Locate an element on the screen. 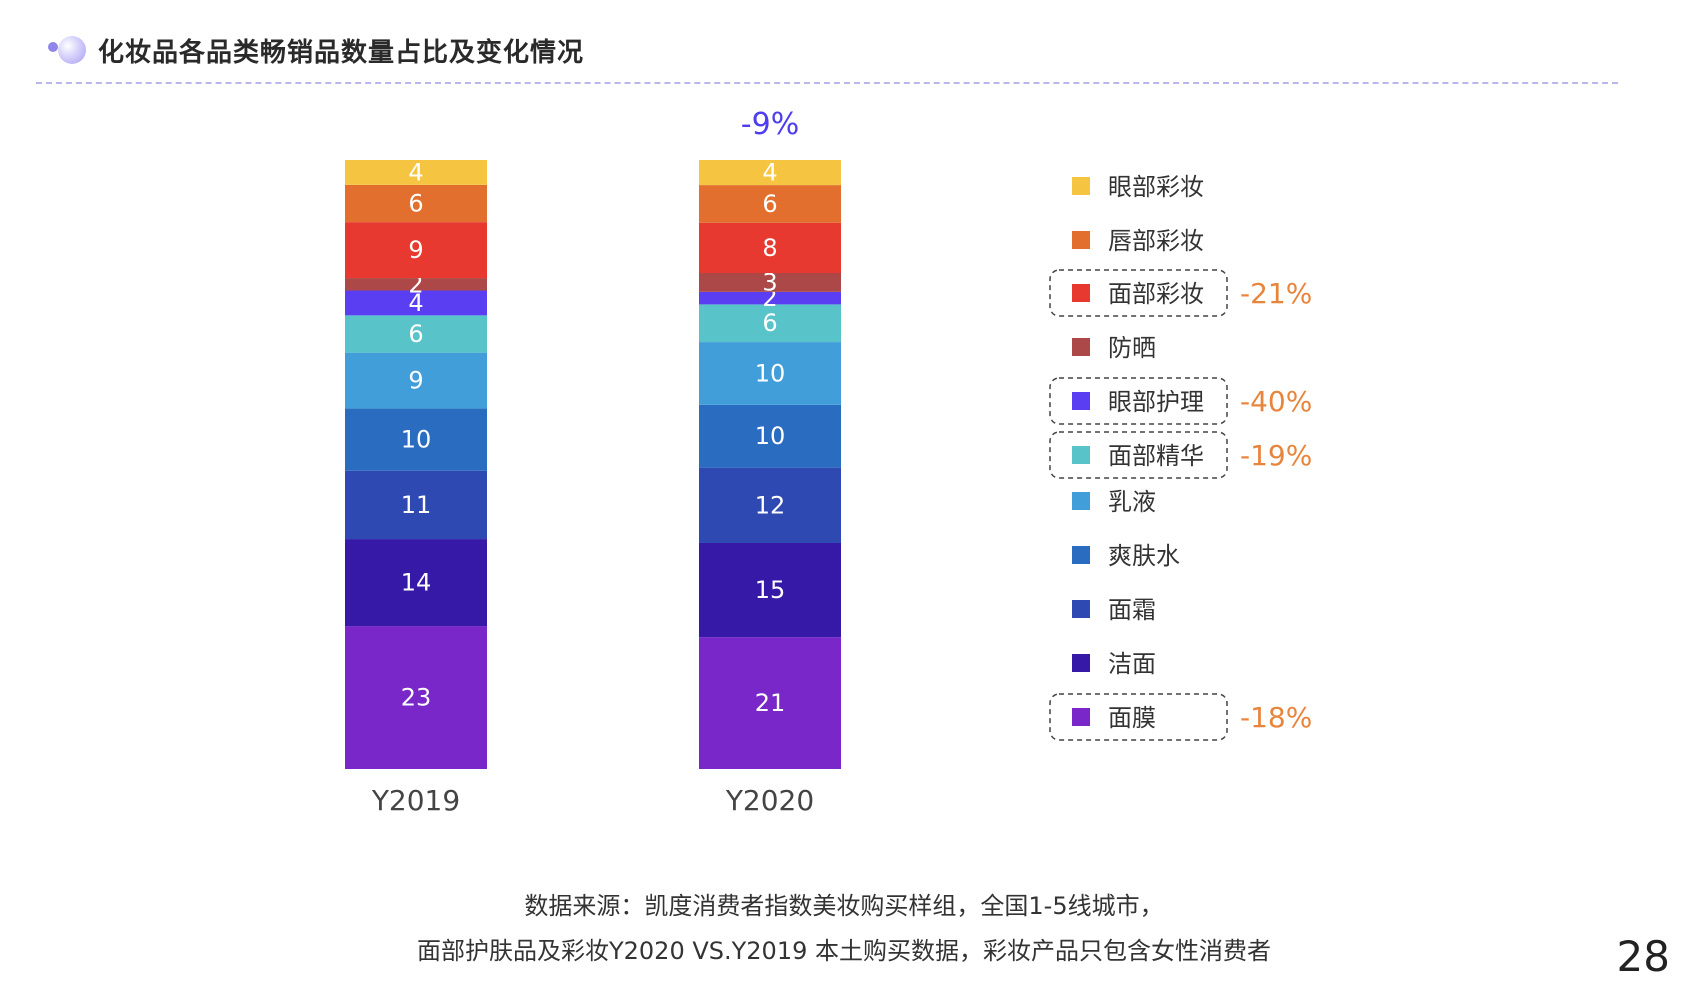 The width and height of the screenshot is (1688, 1008). data-label-Y2020-7: 3 is located at coordinates (769, 282).